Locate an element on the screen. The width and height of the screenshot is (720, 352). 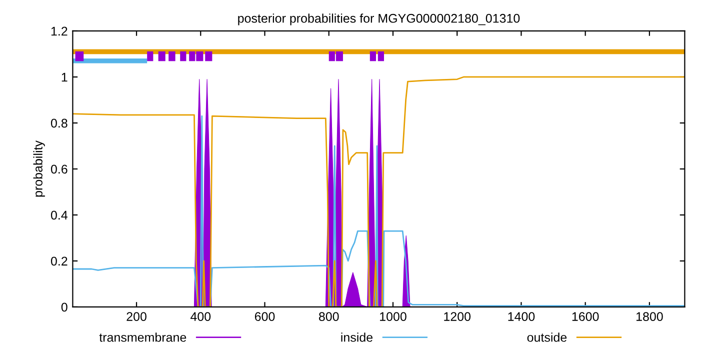
y-tick-label: 0 is located at coordinates (64, 307).